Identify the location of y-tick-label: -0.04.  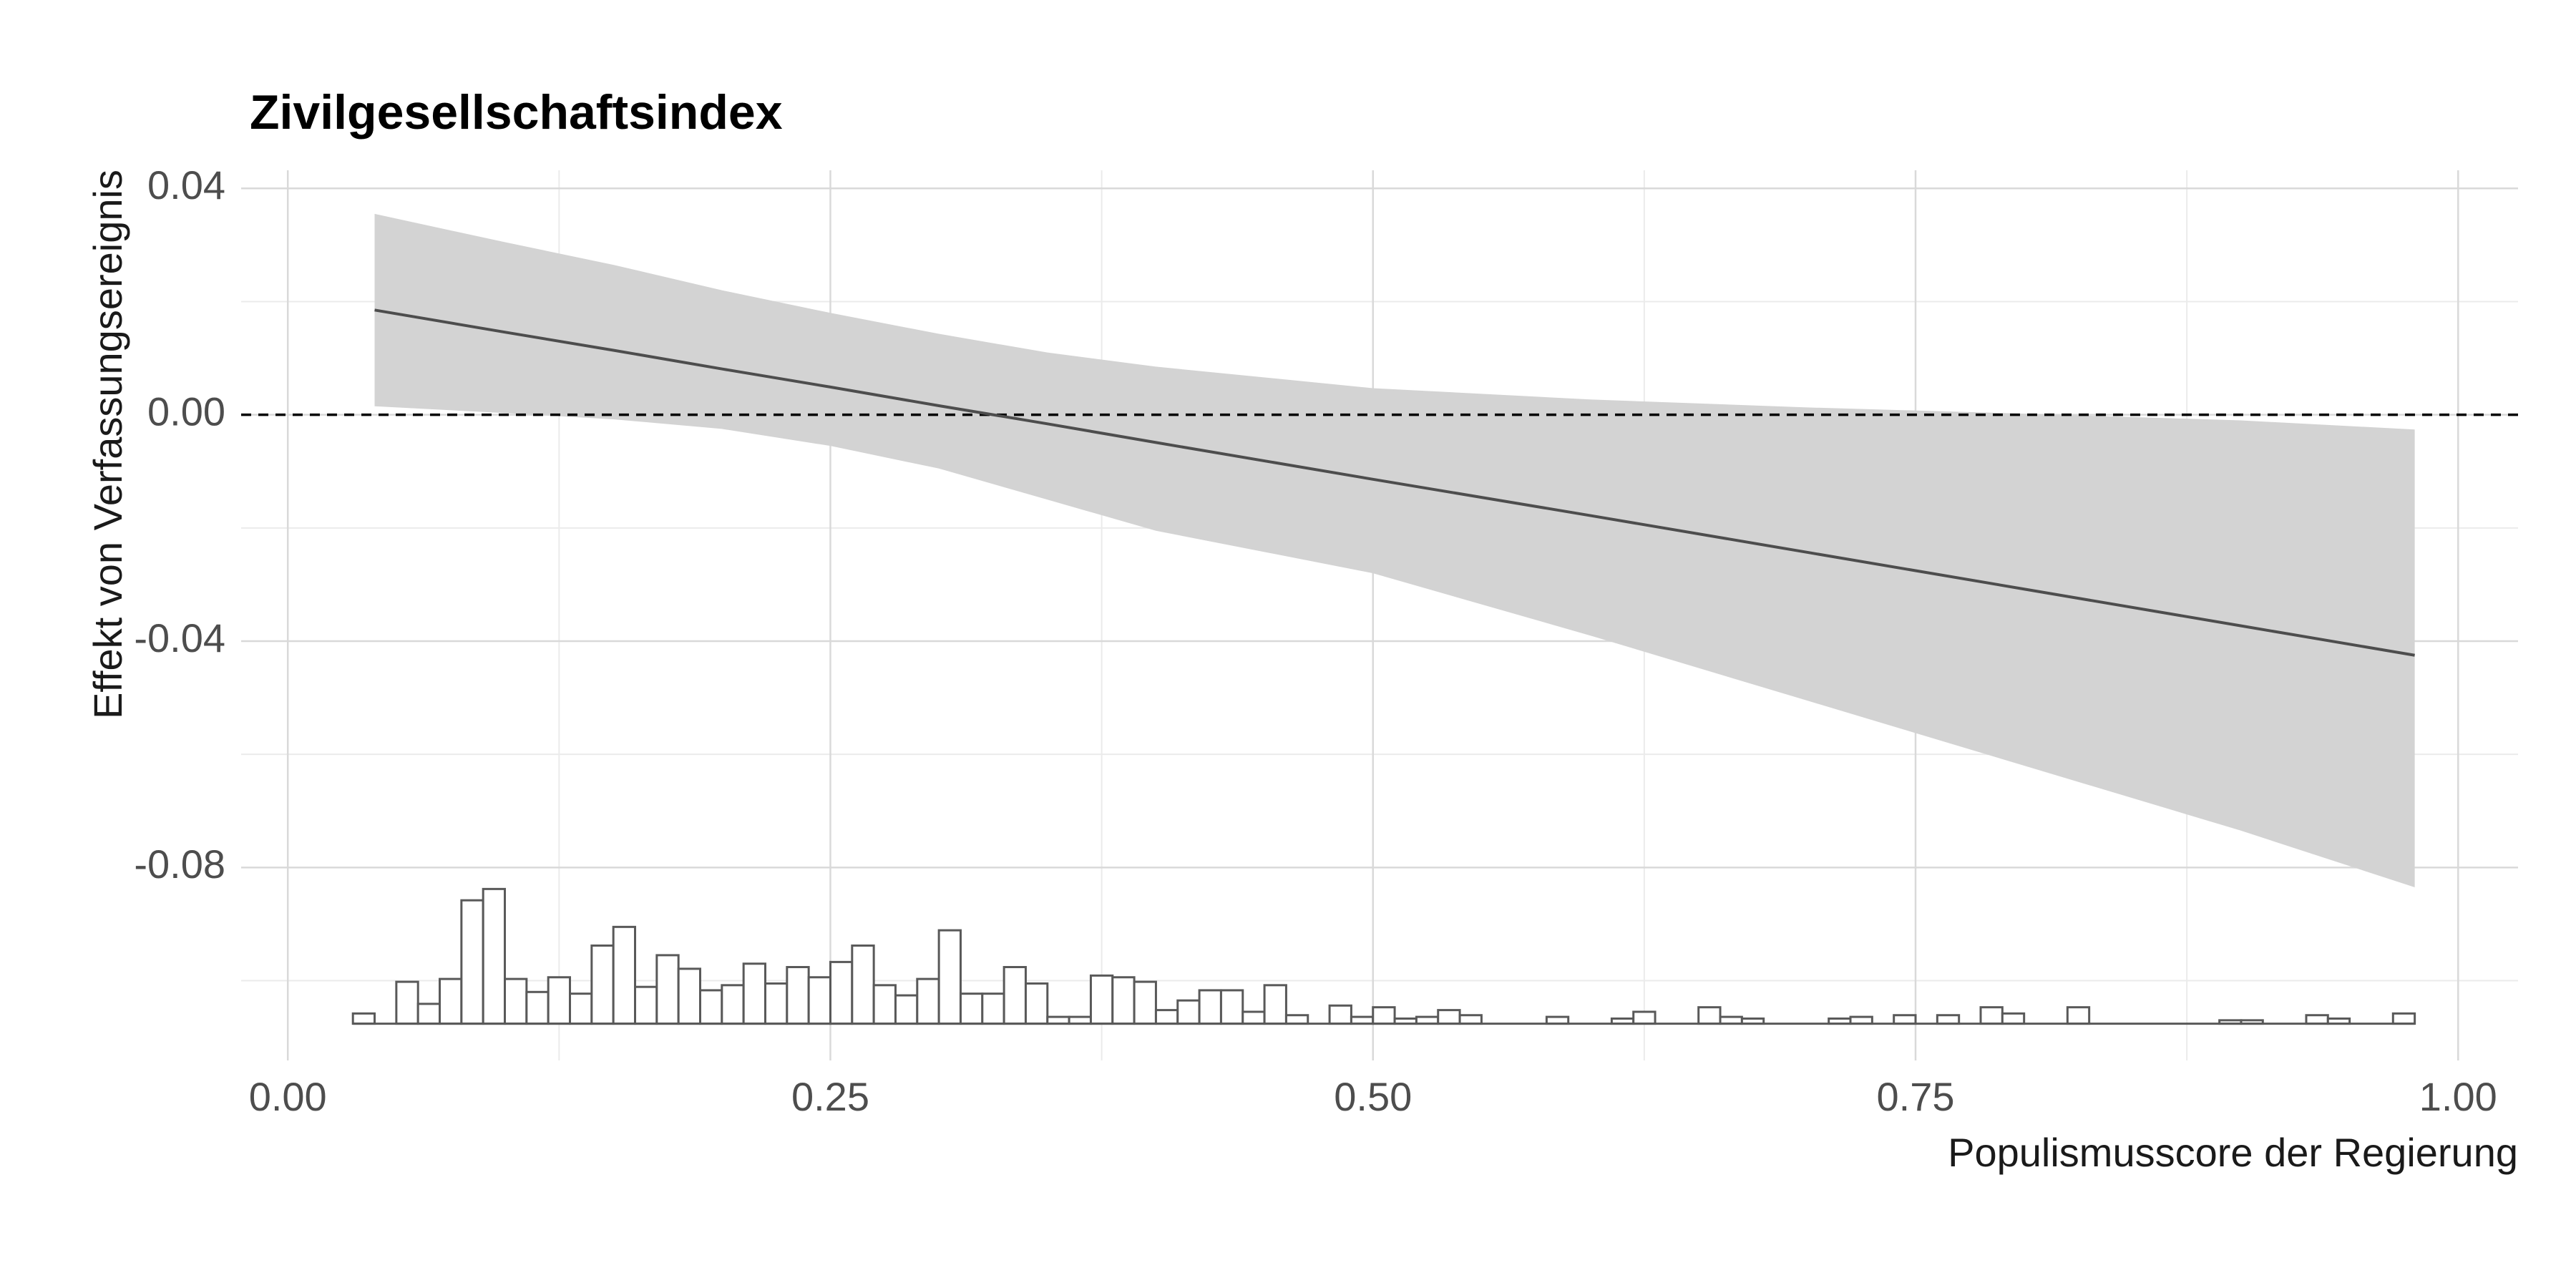
(179, 637).